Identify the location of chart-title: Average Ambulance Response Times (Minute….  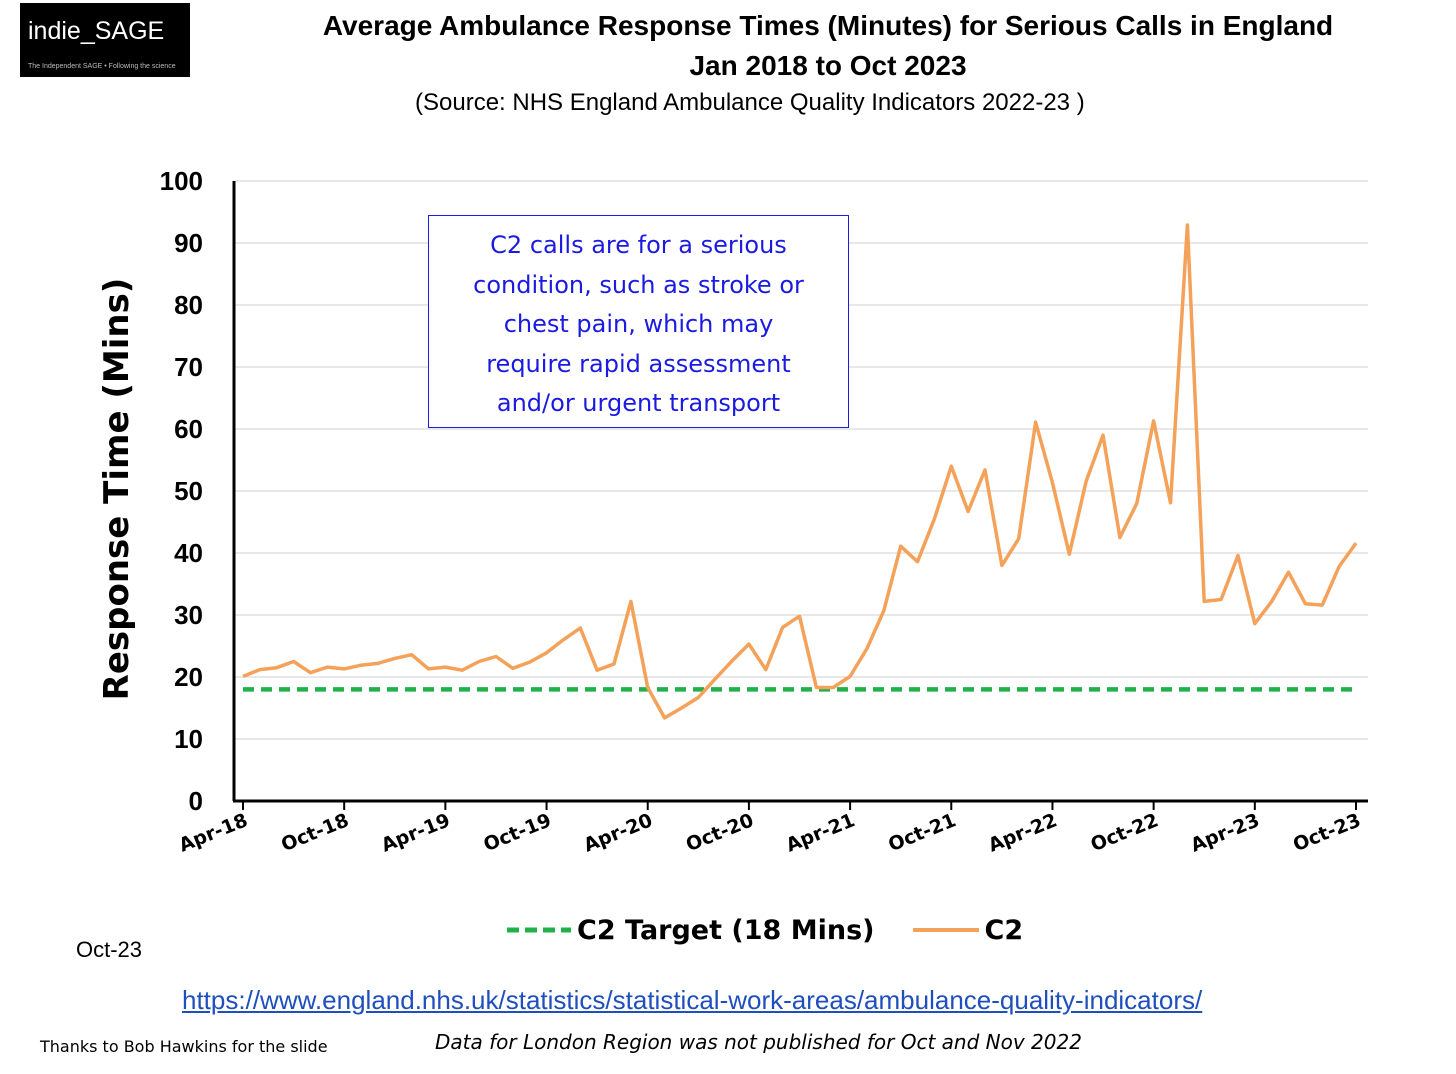
(828, 25).